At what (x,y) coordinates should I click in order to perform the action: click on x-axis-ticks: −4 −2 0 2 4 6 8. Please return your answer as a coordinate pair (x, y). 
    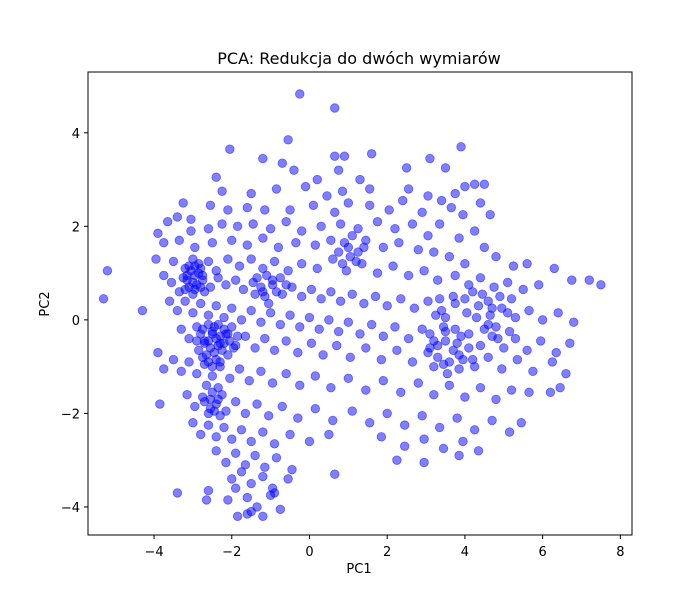
    Looking at the image, I should click on (384, 547).